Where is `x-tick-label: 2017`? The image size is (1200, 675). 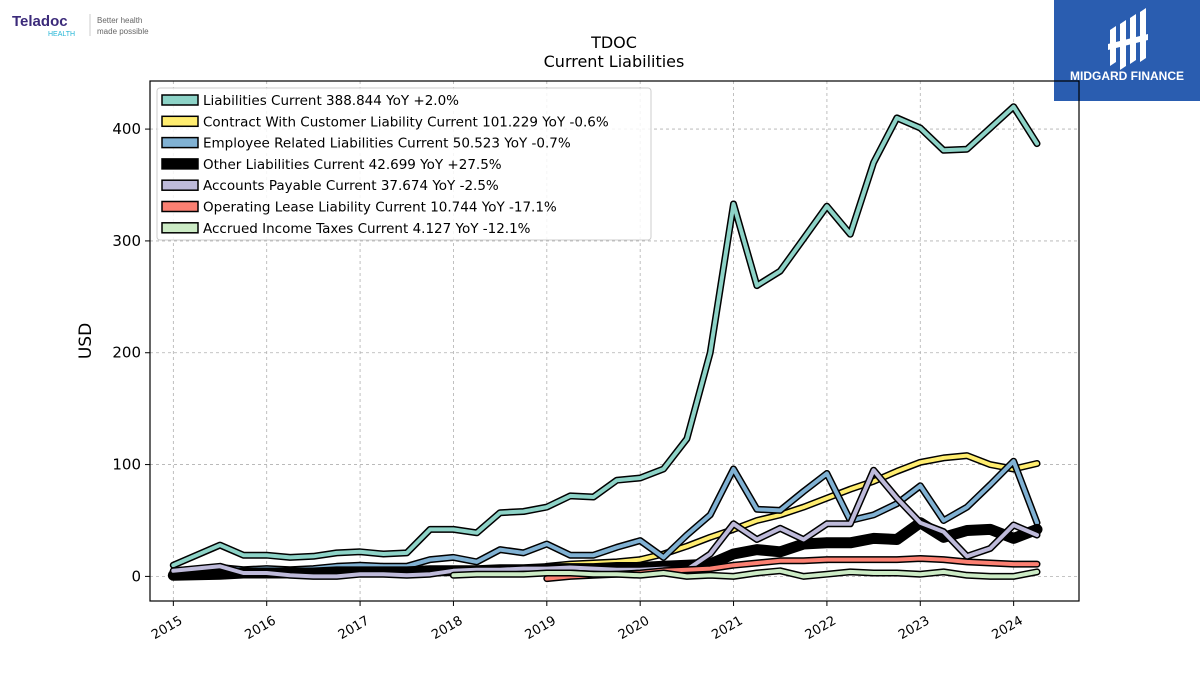
x-tick-label: 2017 is located at coordinates (354, 628).